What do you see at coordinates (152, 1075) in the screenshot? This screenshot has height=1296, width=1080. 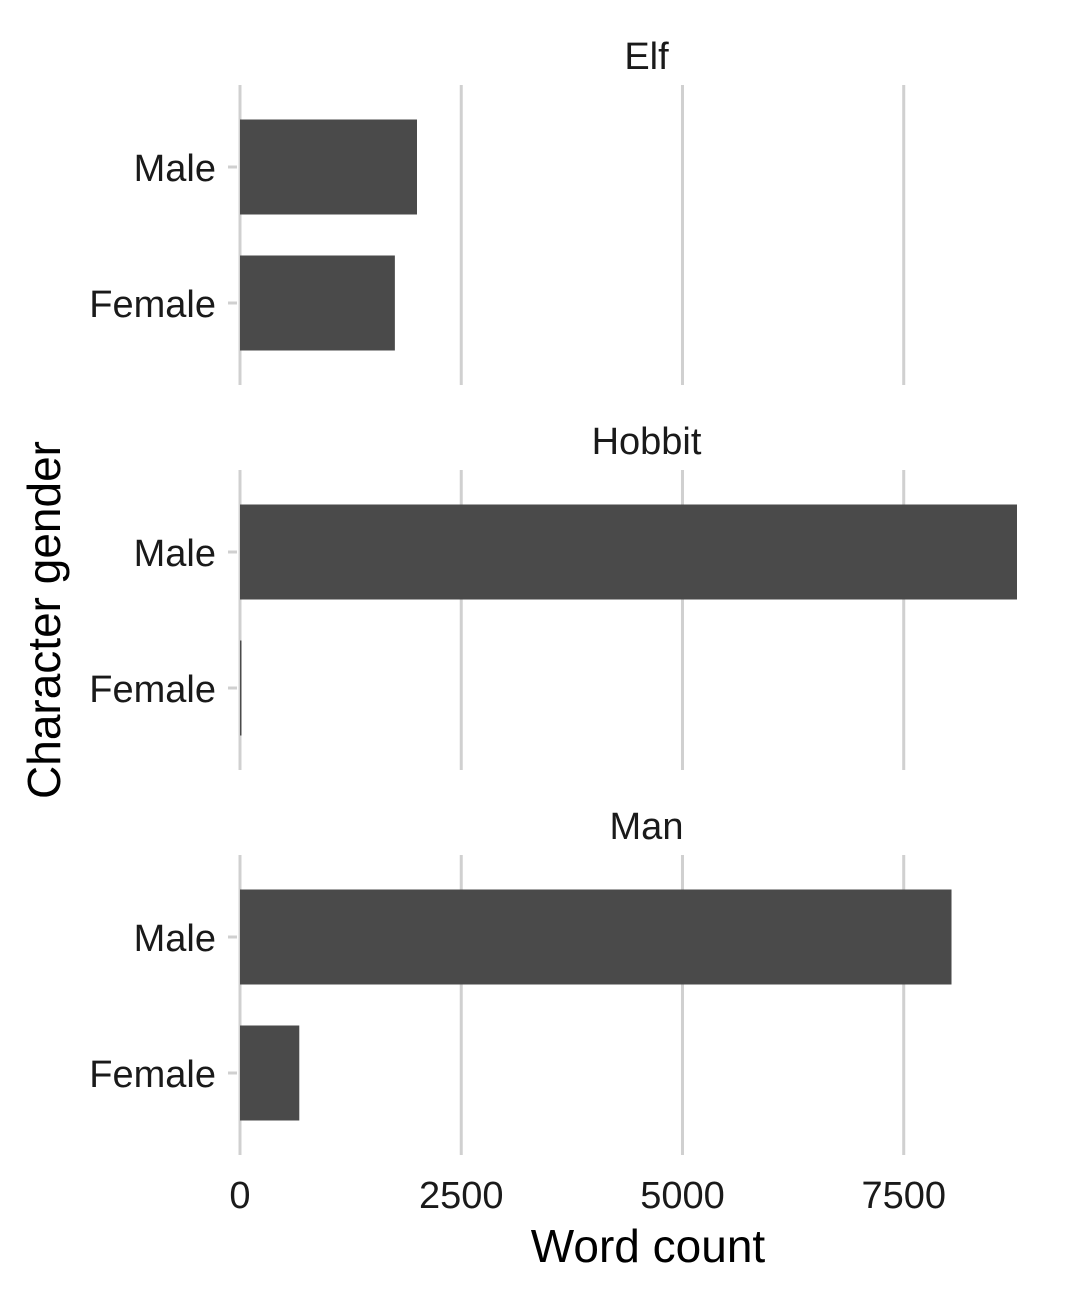 I see `y-tick-label-man-female: Female` at bounding box center [152, 1075].